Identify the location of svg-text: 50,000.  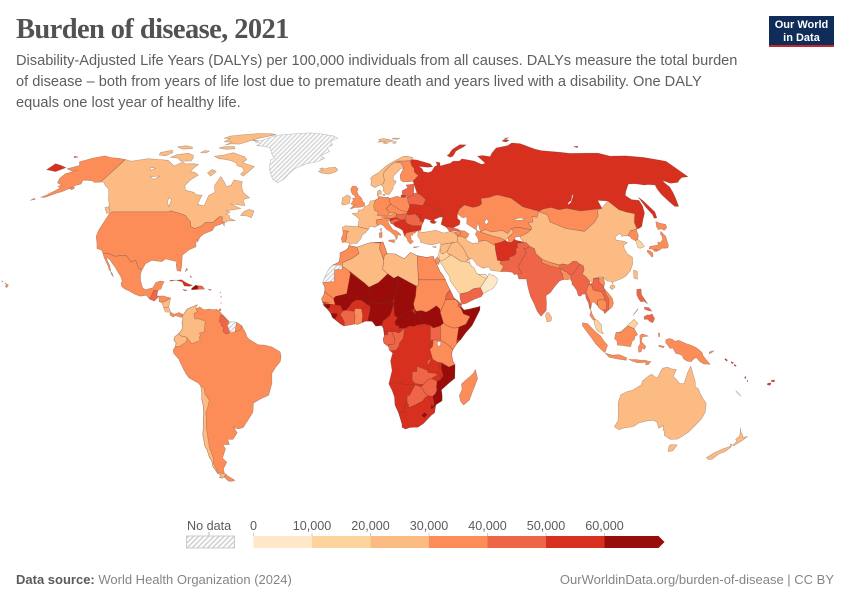
(546, 526).